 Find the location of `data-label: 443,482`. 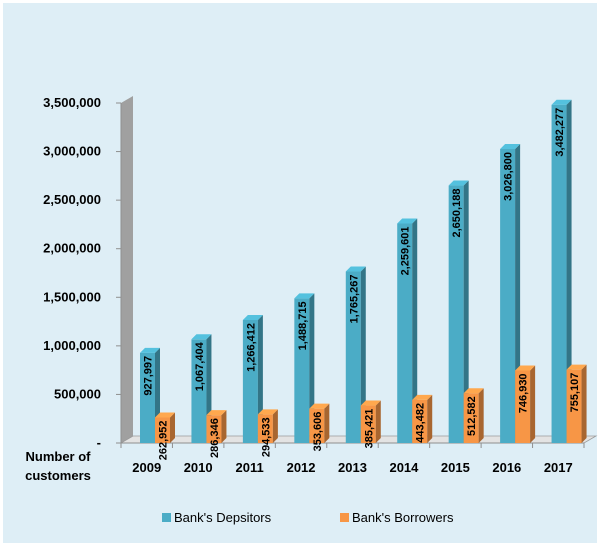

data-label: 443,482 is located at coordinates (421, 423).